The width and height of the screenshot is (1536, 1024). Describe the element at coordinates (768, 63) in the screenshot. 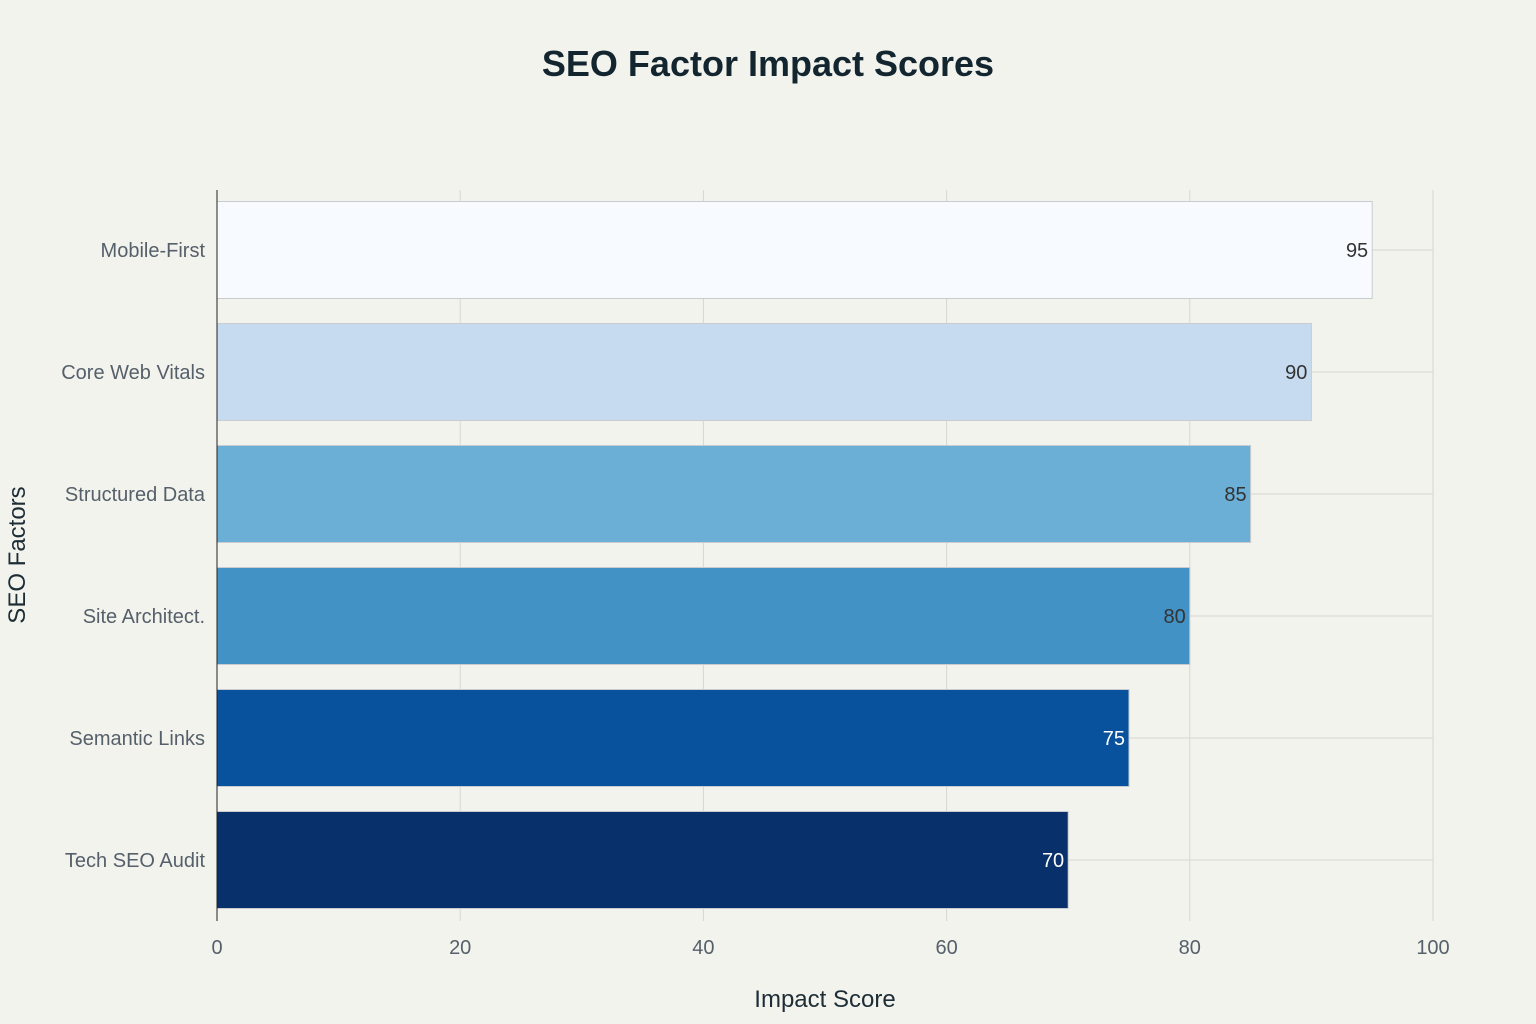

I see `chart-title: SEO Factor Impact Scores` at that location.